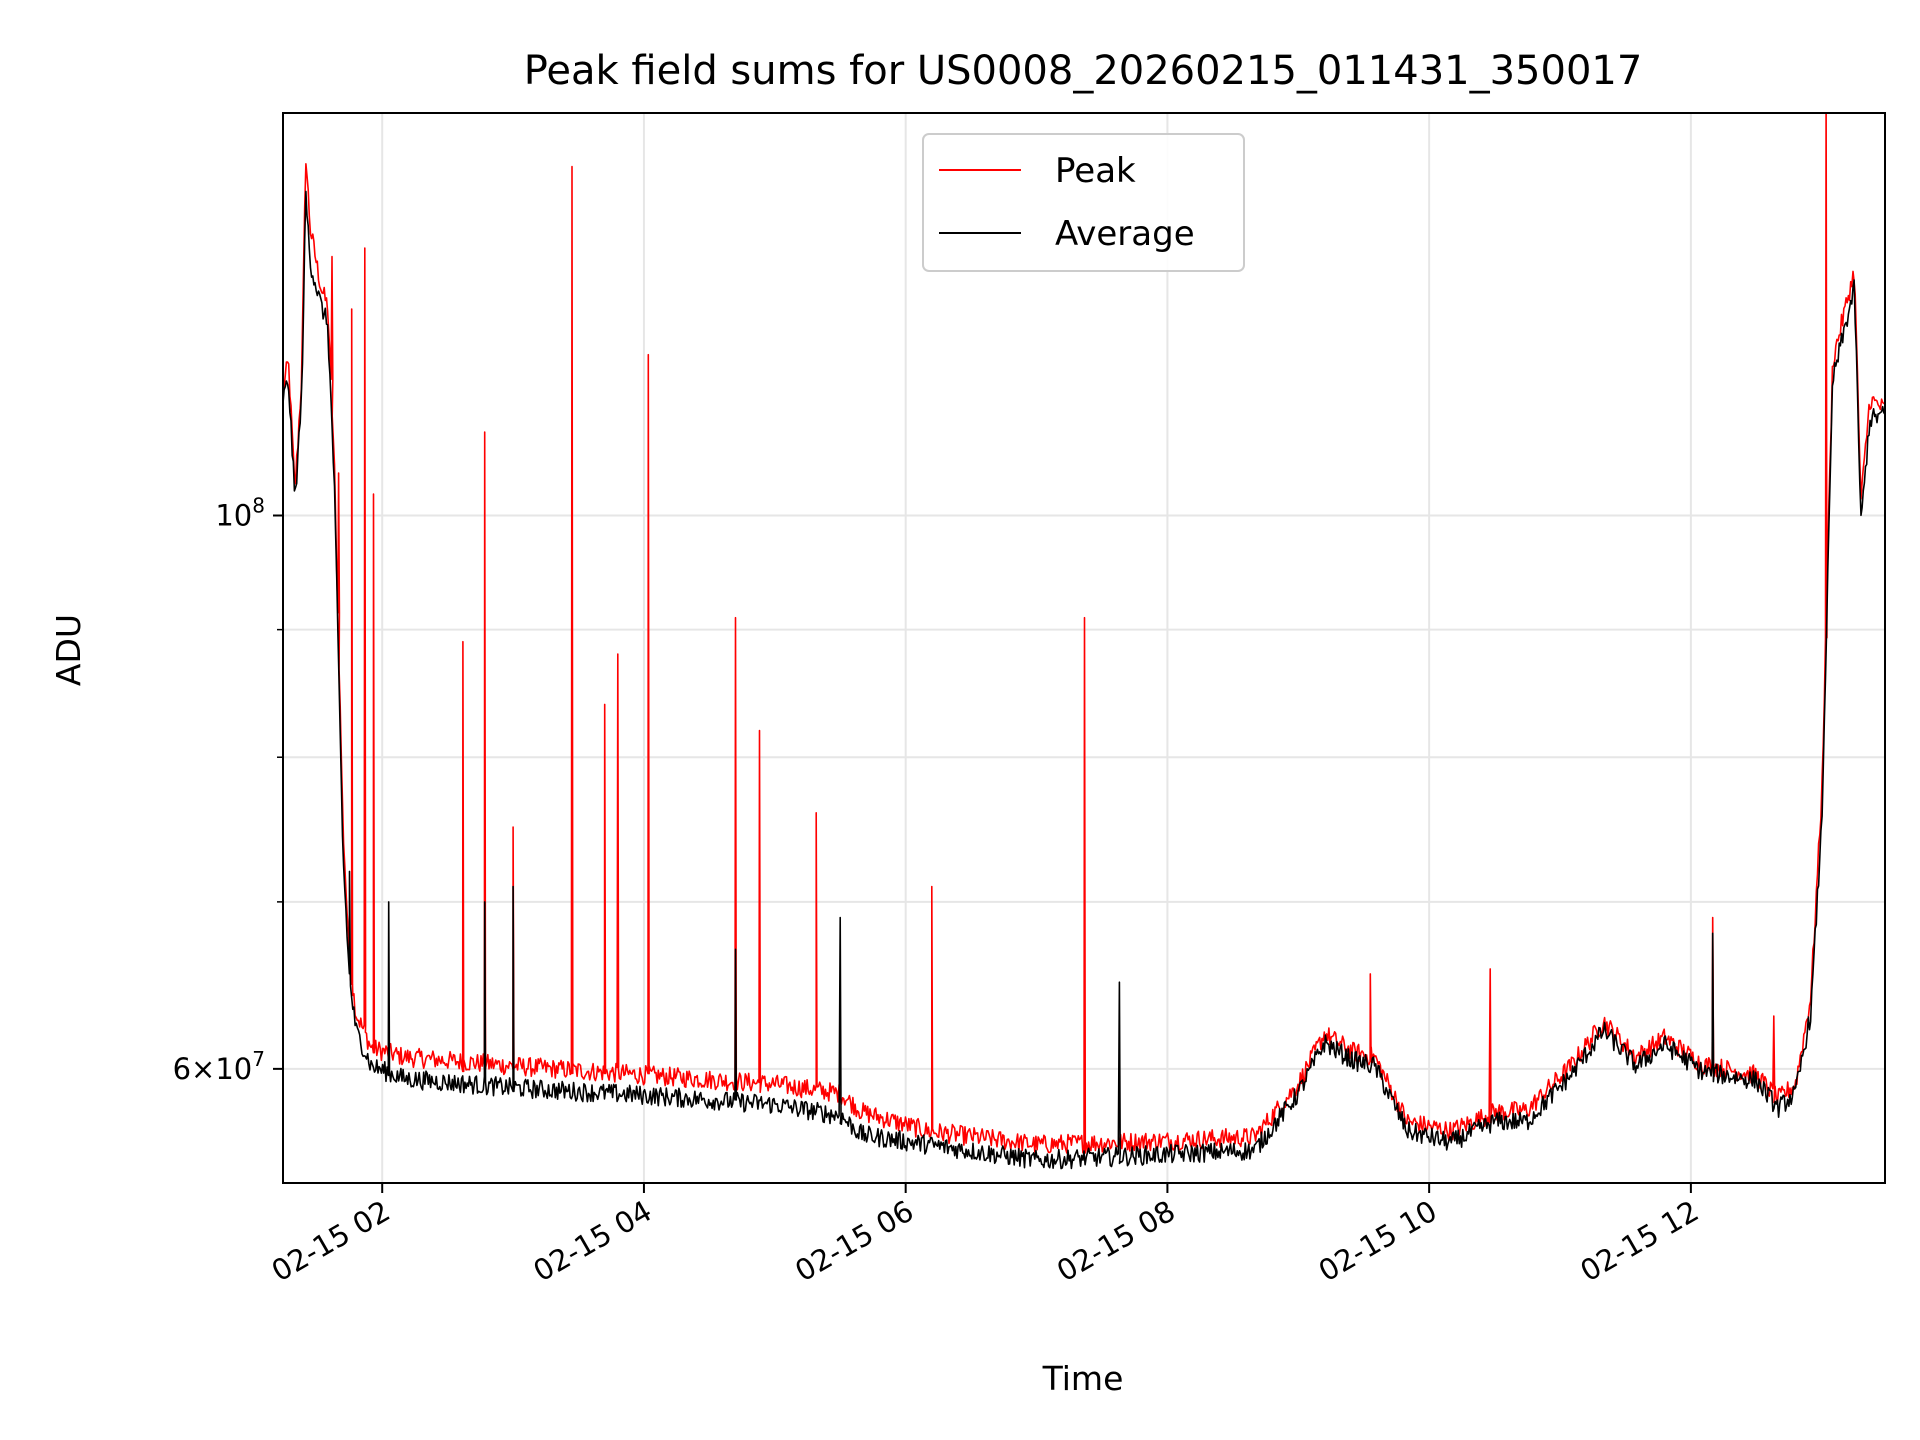  I want to click on legend: Peak Average, so click(1083, 202).